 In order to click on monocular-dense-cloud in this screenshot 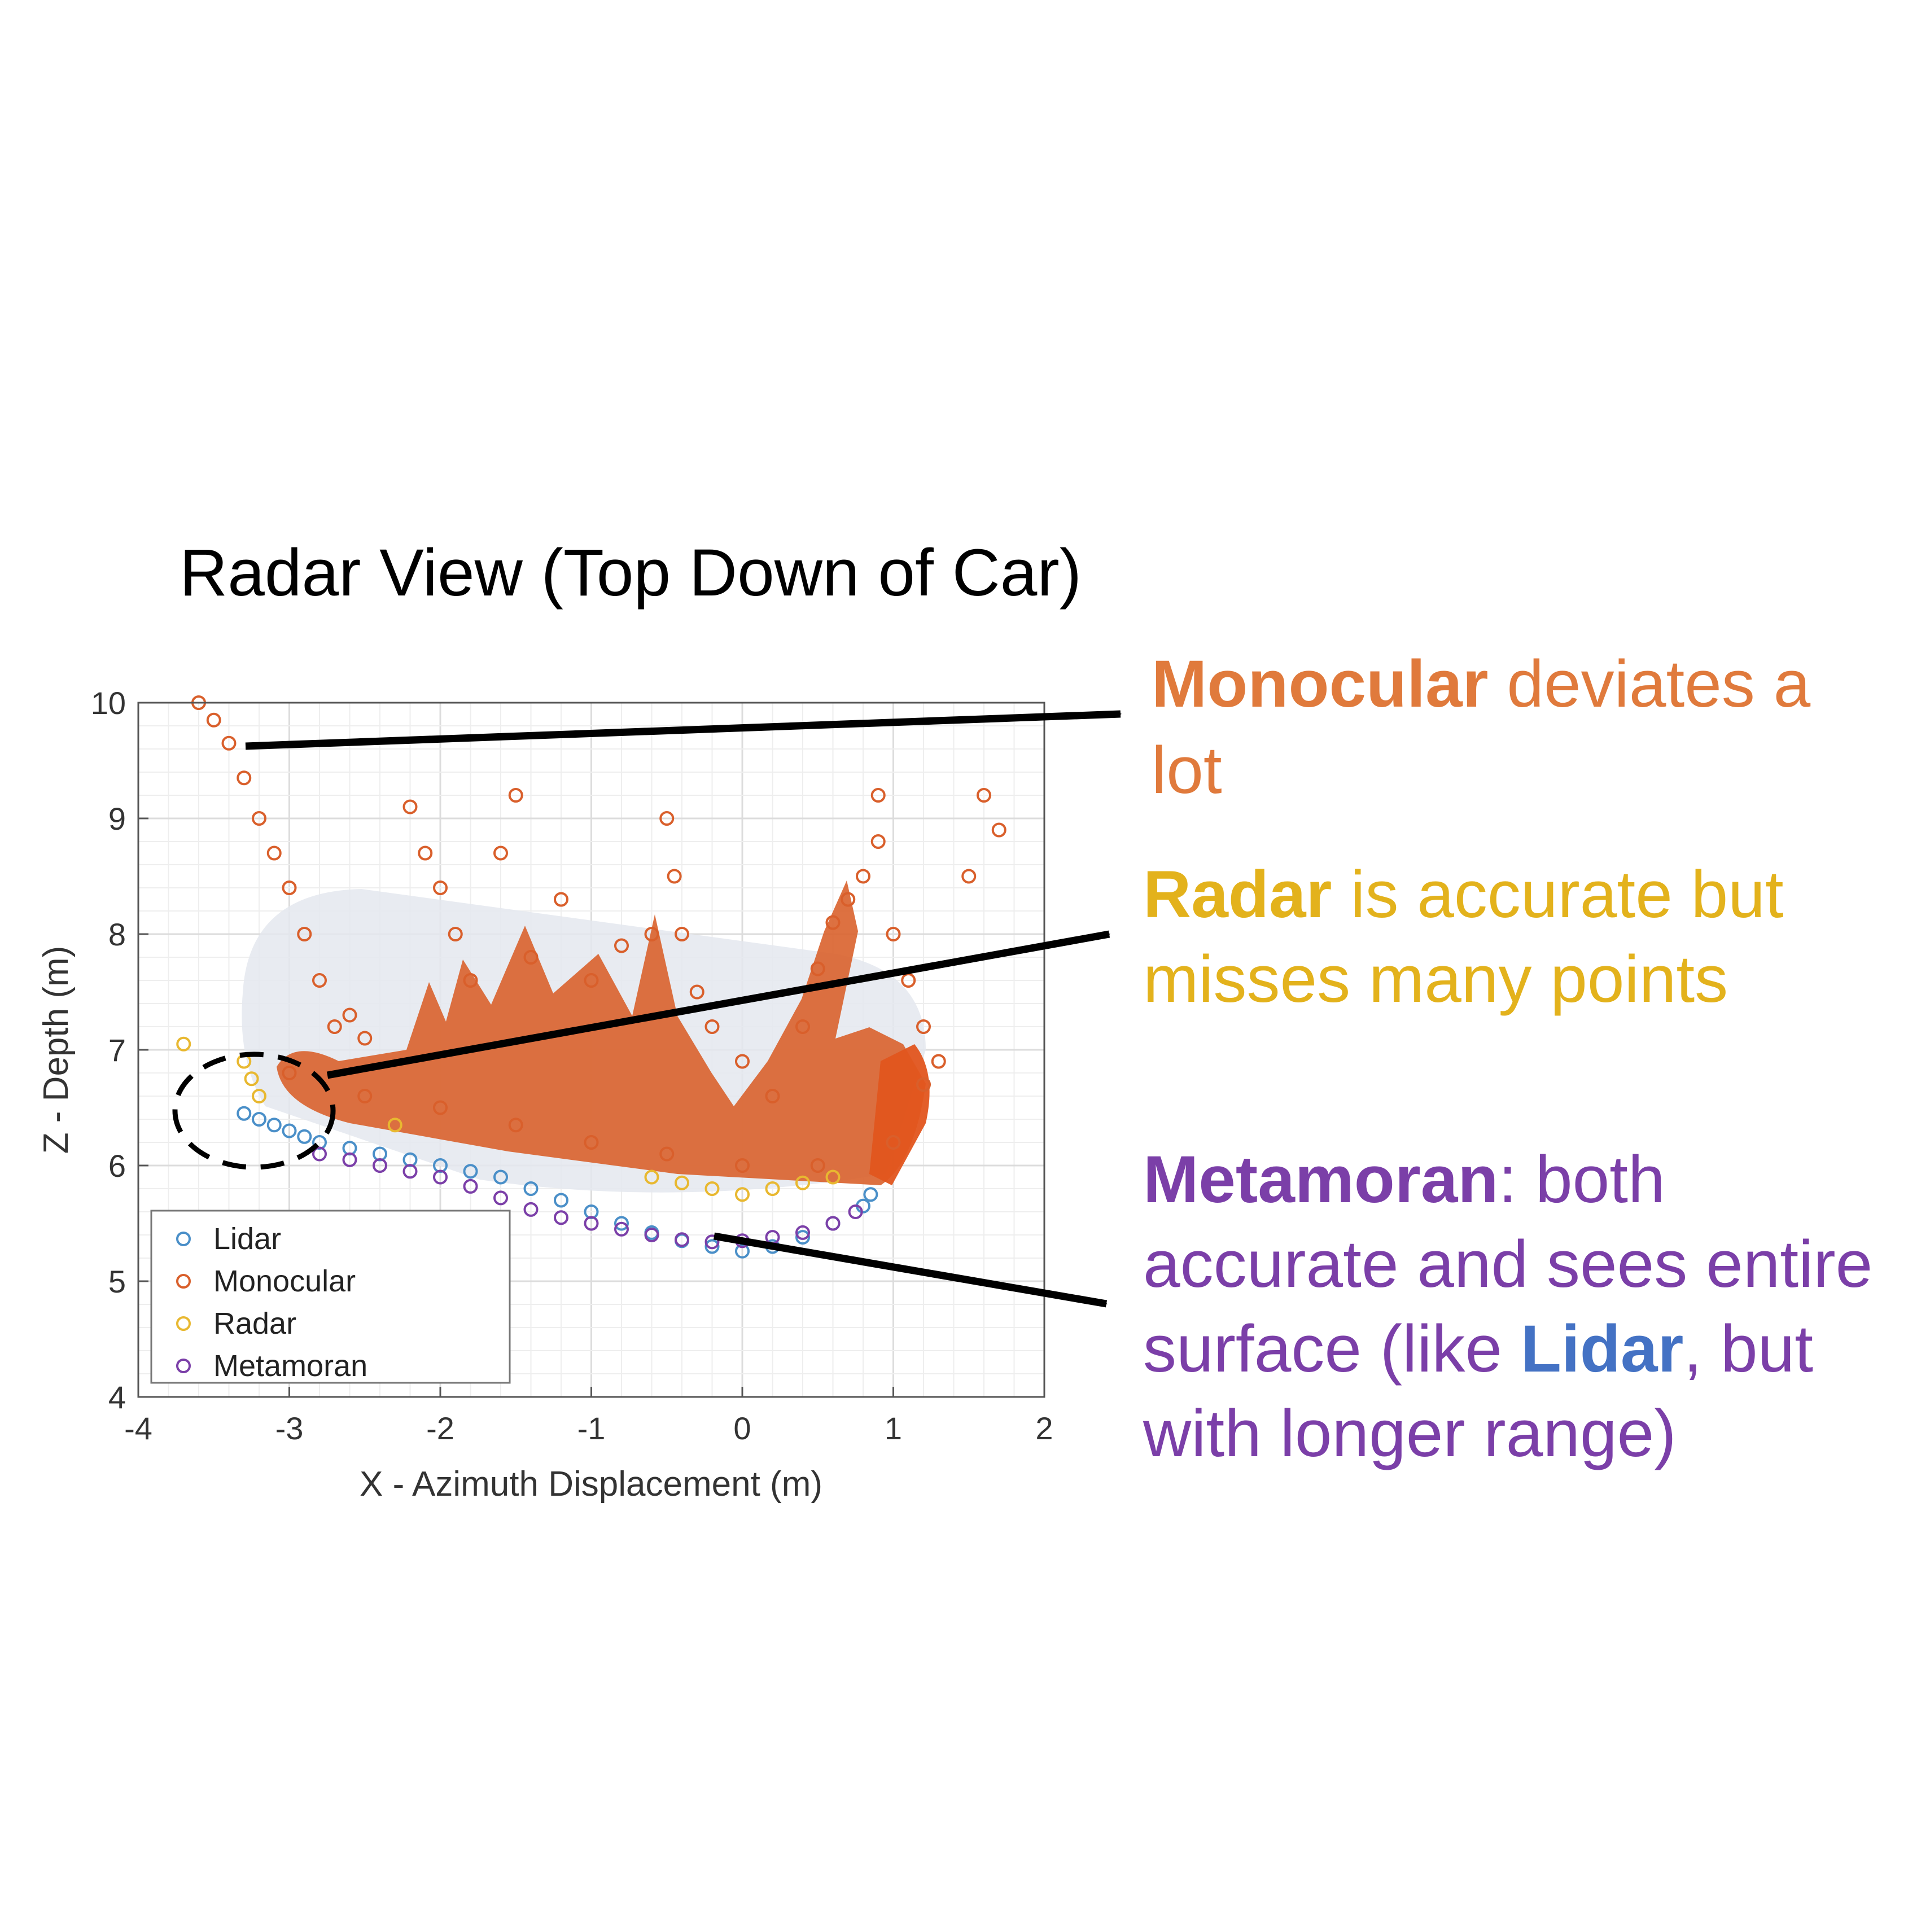, I will do `click(601, 1032)`.